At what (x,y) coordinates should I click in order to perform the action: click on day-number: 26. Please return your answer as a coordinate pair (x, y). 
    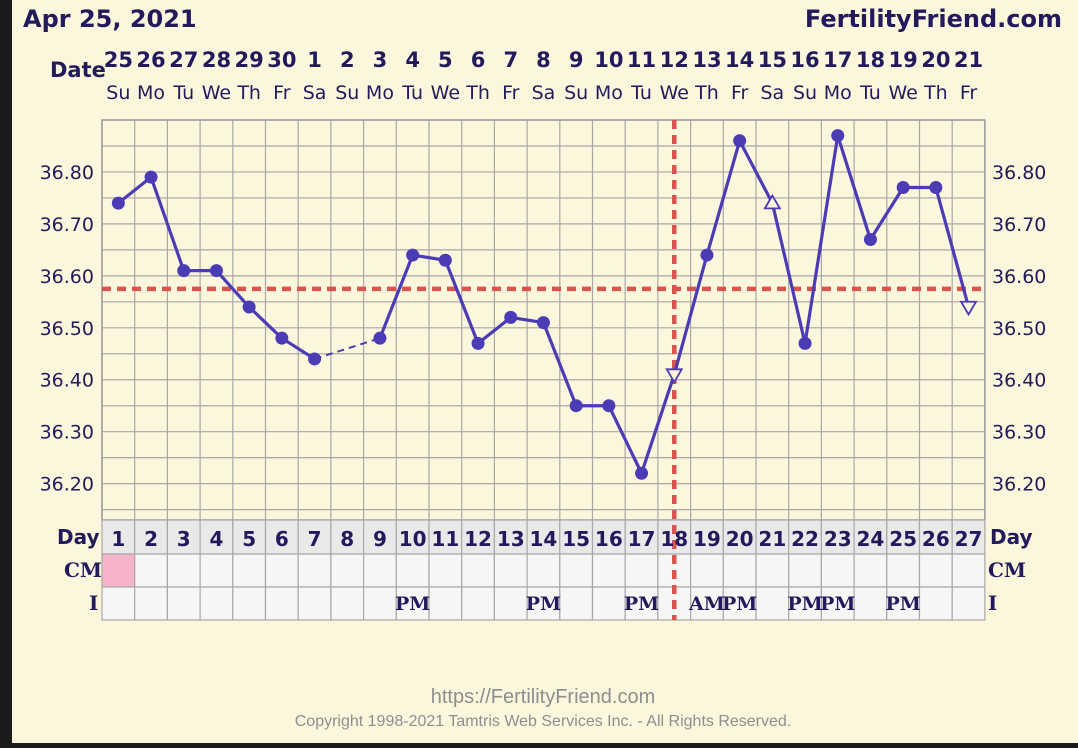
    Looking at the image, I should click on (936, 539).